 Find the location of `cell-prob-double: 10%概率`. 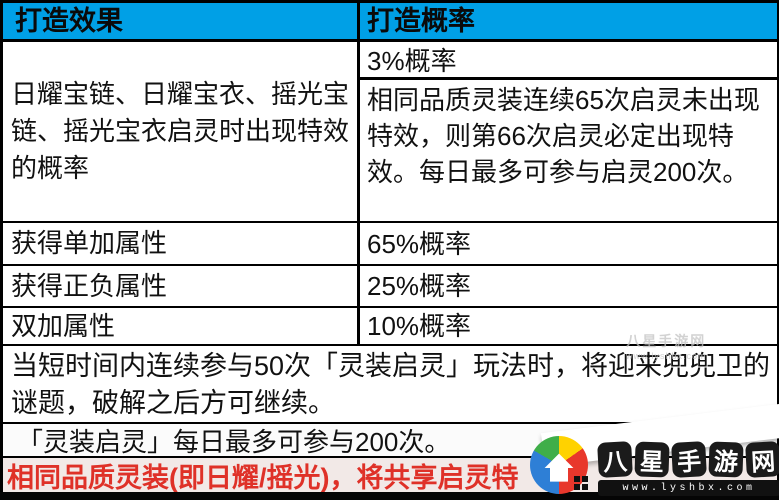

cell-prob-double: 10%概率 is located at coordinates (419, 326).